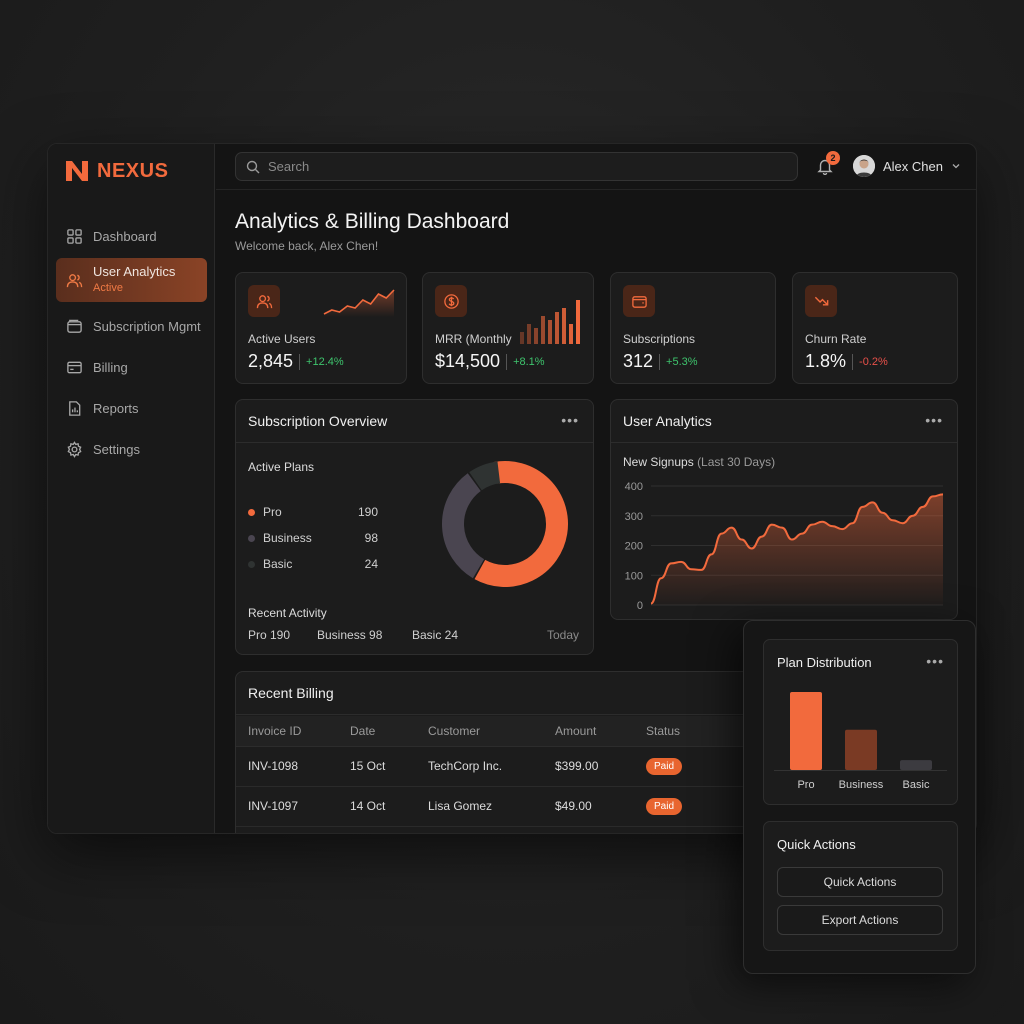 The height and width of the screenshot is (1024, 1024). I want to click on invoice-amount: $399.00, so click(588, 766).